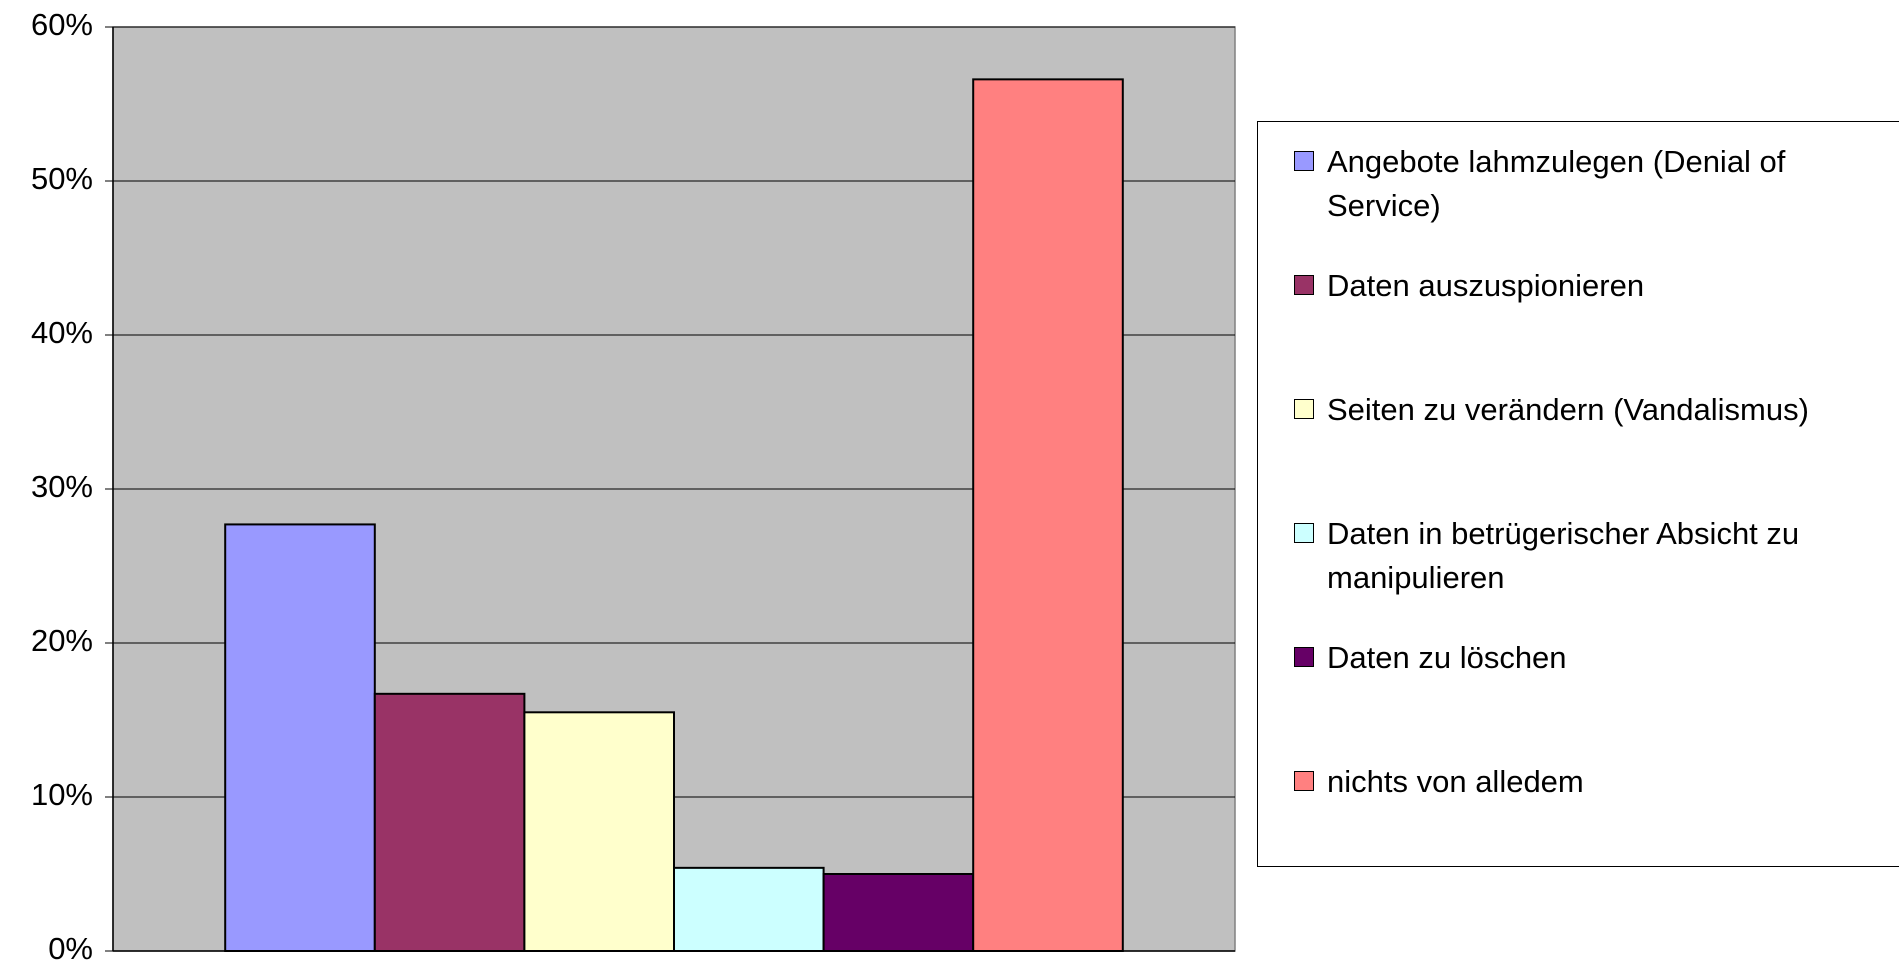  Describe the element at coordinates (62, 486) in the screenshot. I see `y-tick-label: 30%` at that location.